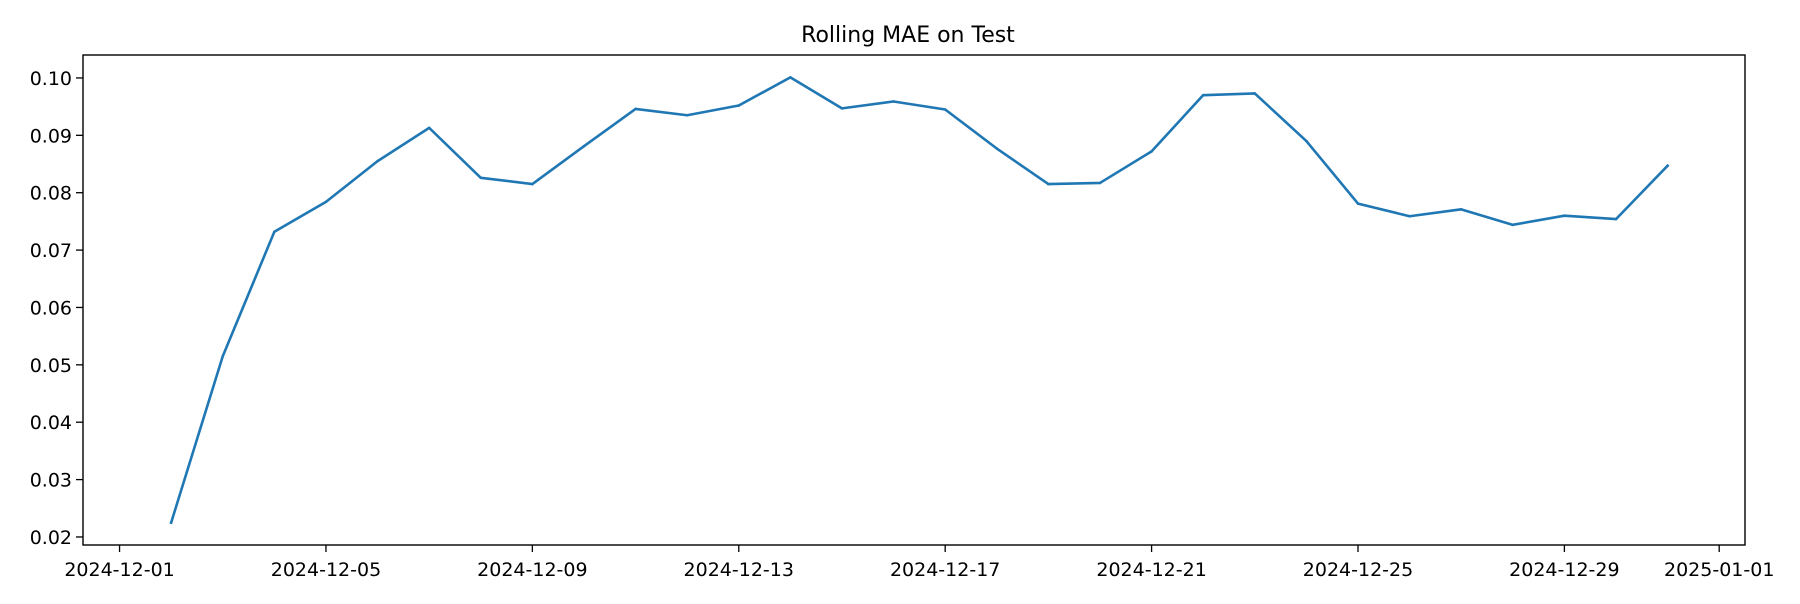 This screenshot has width=1800, height=604. I want to click on y-tick-label: 0.07, so click(51, 251).